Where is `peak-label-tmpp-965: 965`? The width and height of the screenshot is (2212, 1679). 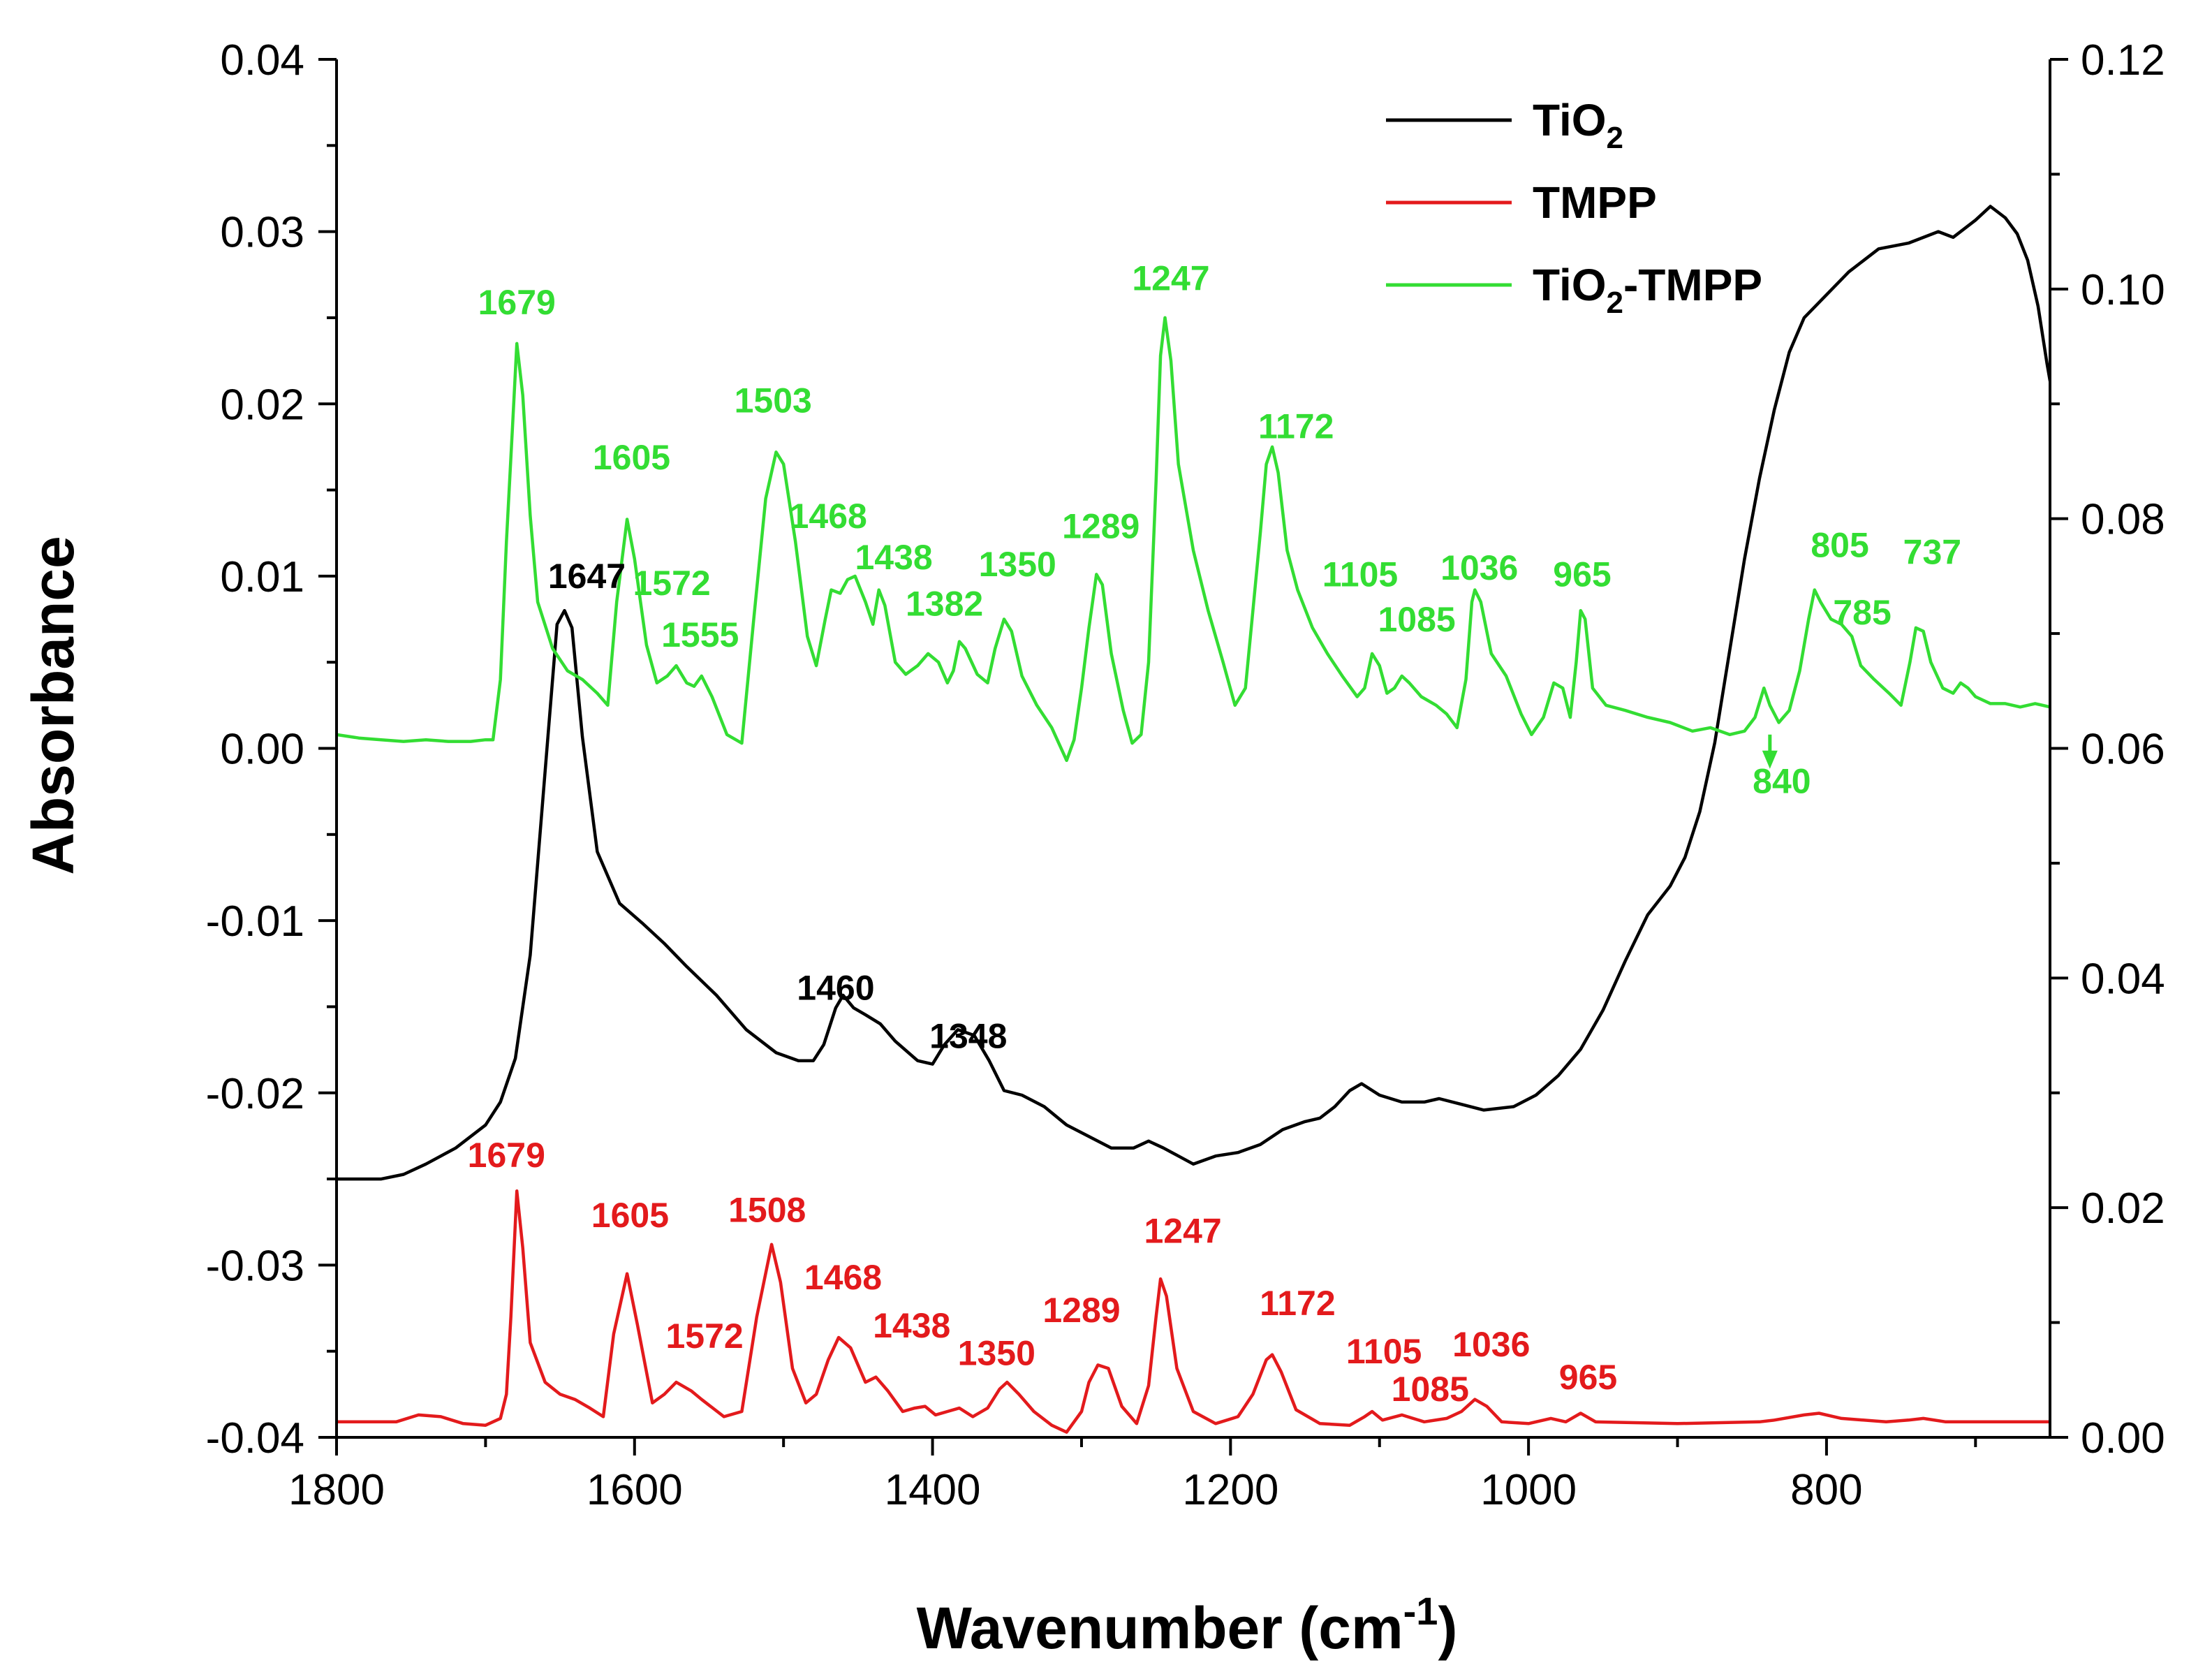
peak-label-tmpp-965: 965 is located at coordinates (1588, 1378).